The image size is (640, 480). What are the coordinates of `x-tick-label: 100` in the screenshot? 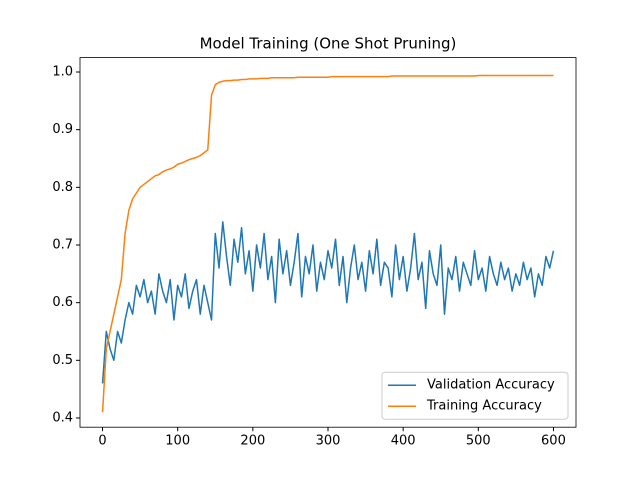 It's located at (177, 441).